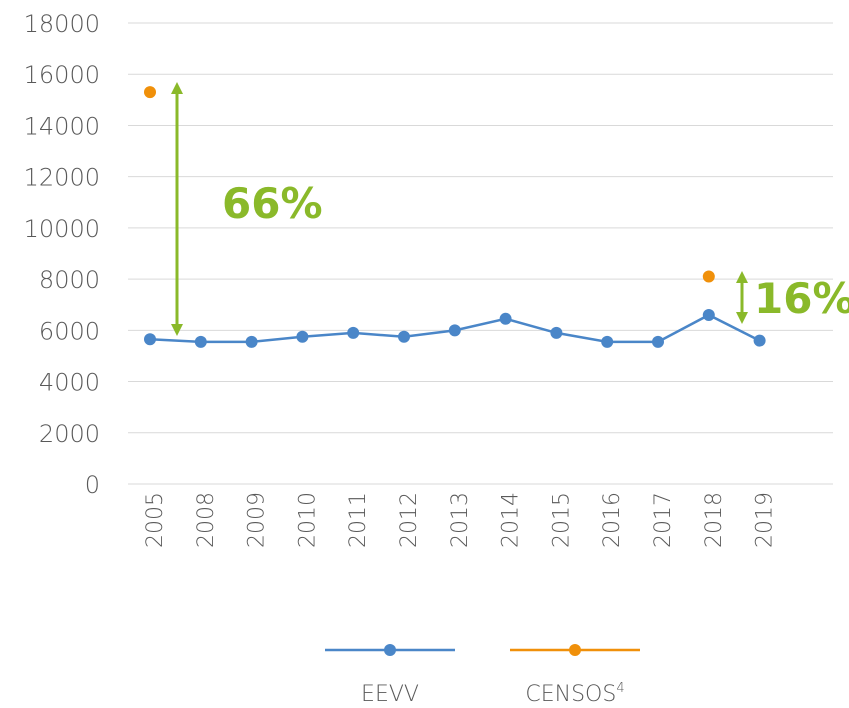 The image size is (849, 708). I want to click on y-tick-label: 2000, so click(69, 434).